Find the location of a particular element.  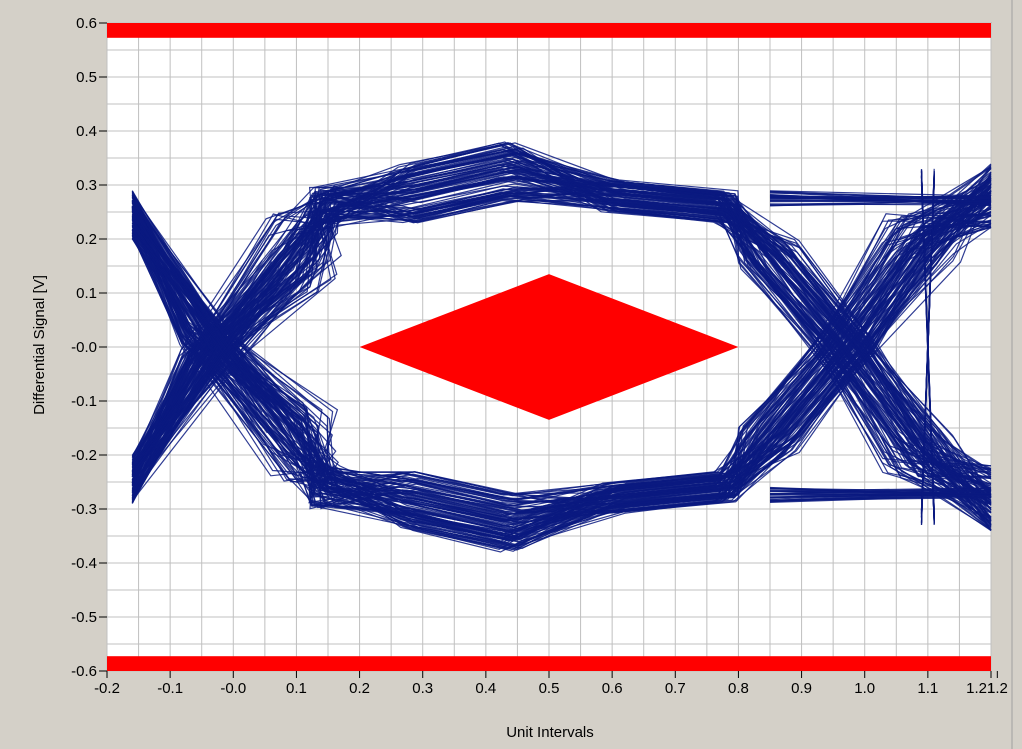

x-tick-label: -0.2 is located at coordinates (107, 688).